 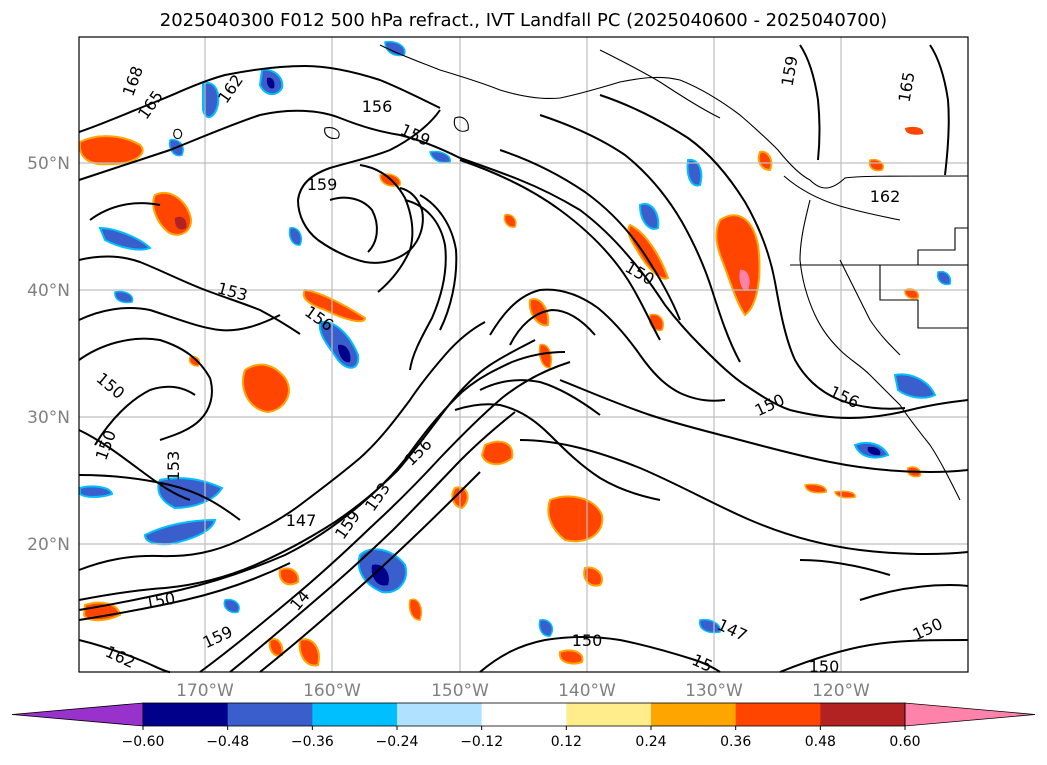 I want to click on colorbar-tick-label: 0.60, so click(x=904, y=742).